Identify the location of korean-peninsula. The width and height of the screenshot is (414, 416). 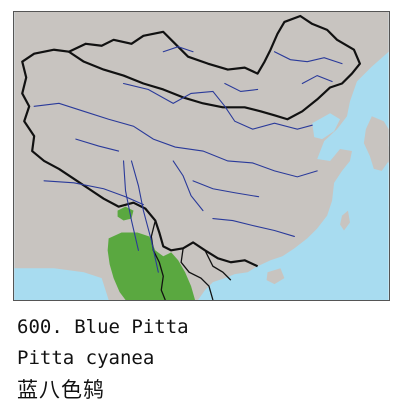
(376, 143).